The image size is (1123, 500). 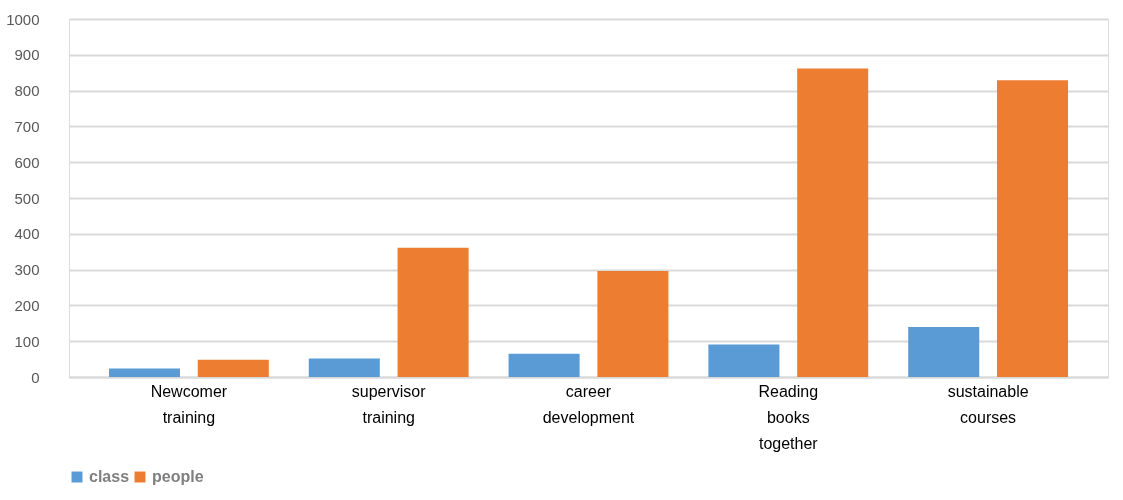 What do you see at coordinates (27, 270) in the screenshot?
I see `y-tick-label: 300` at bounding box center [27, 270].